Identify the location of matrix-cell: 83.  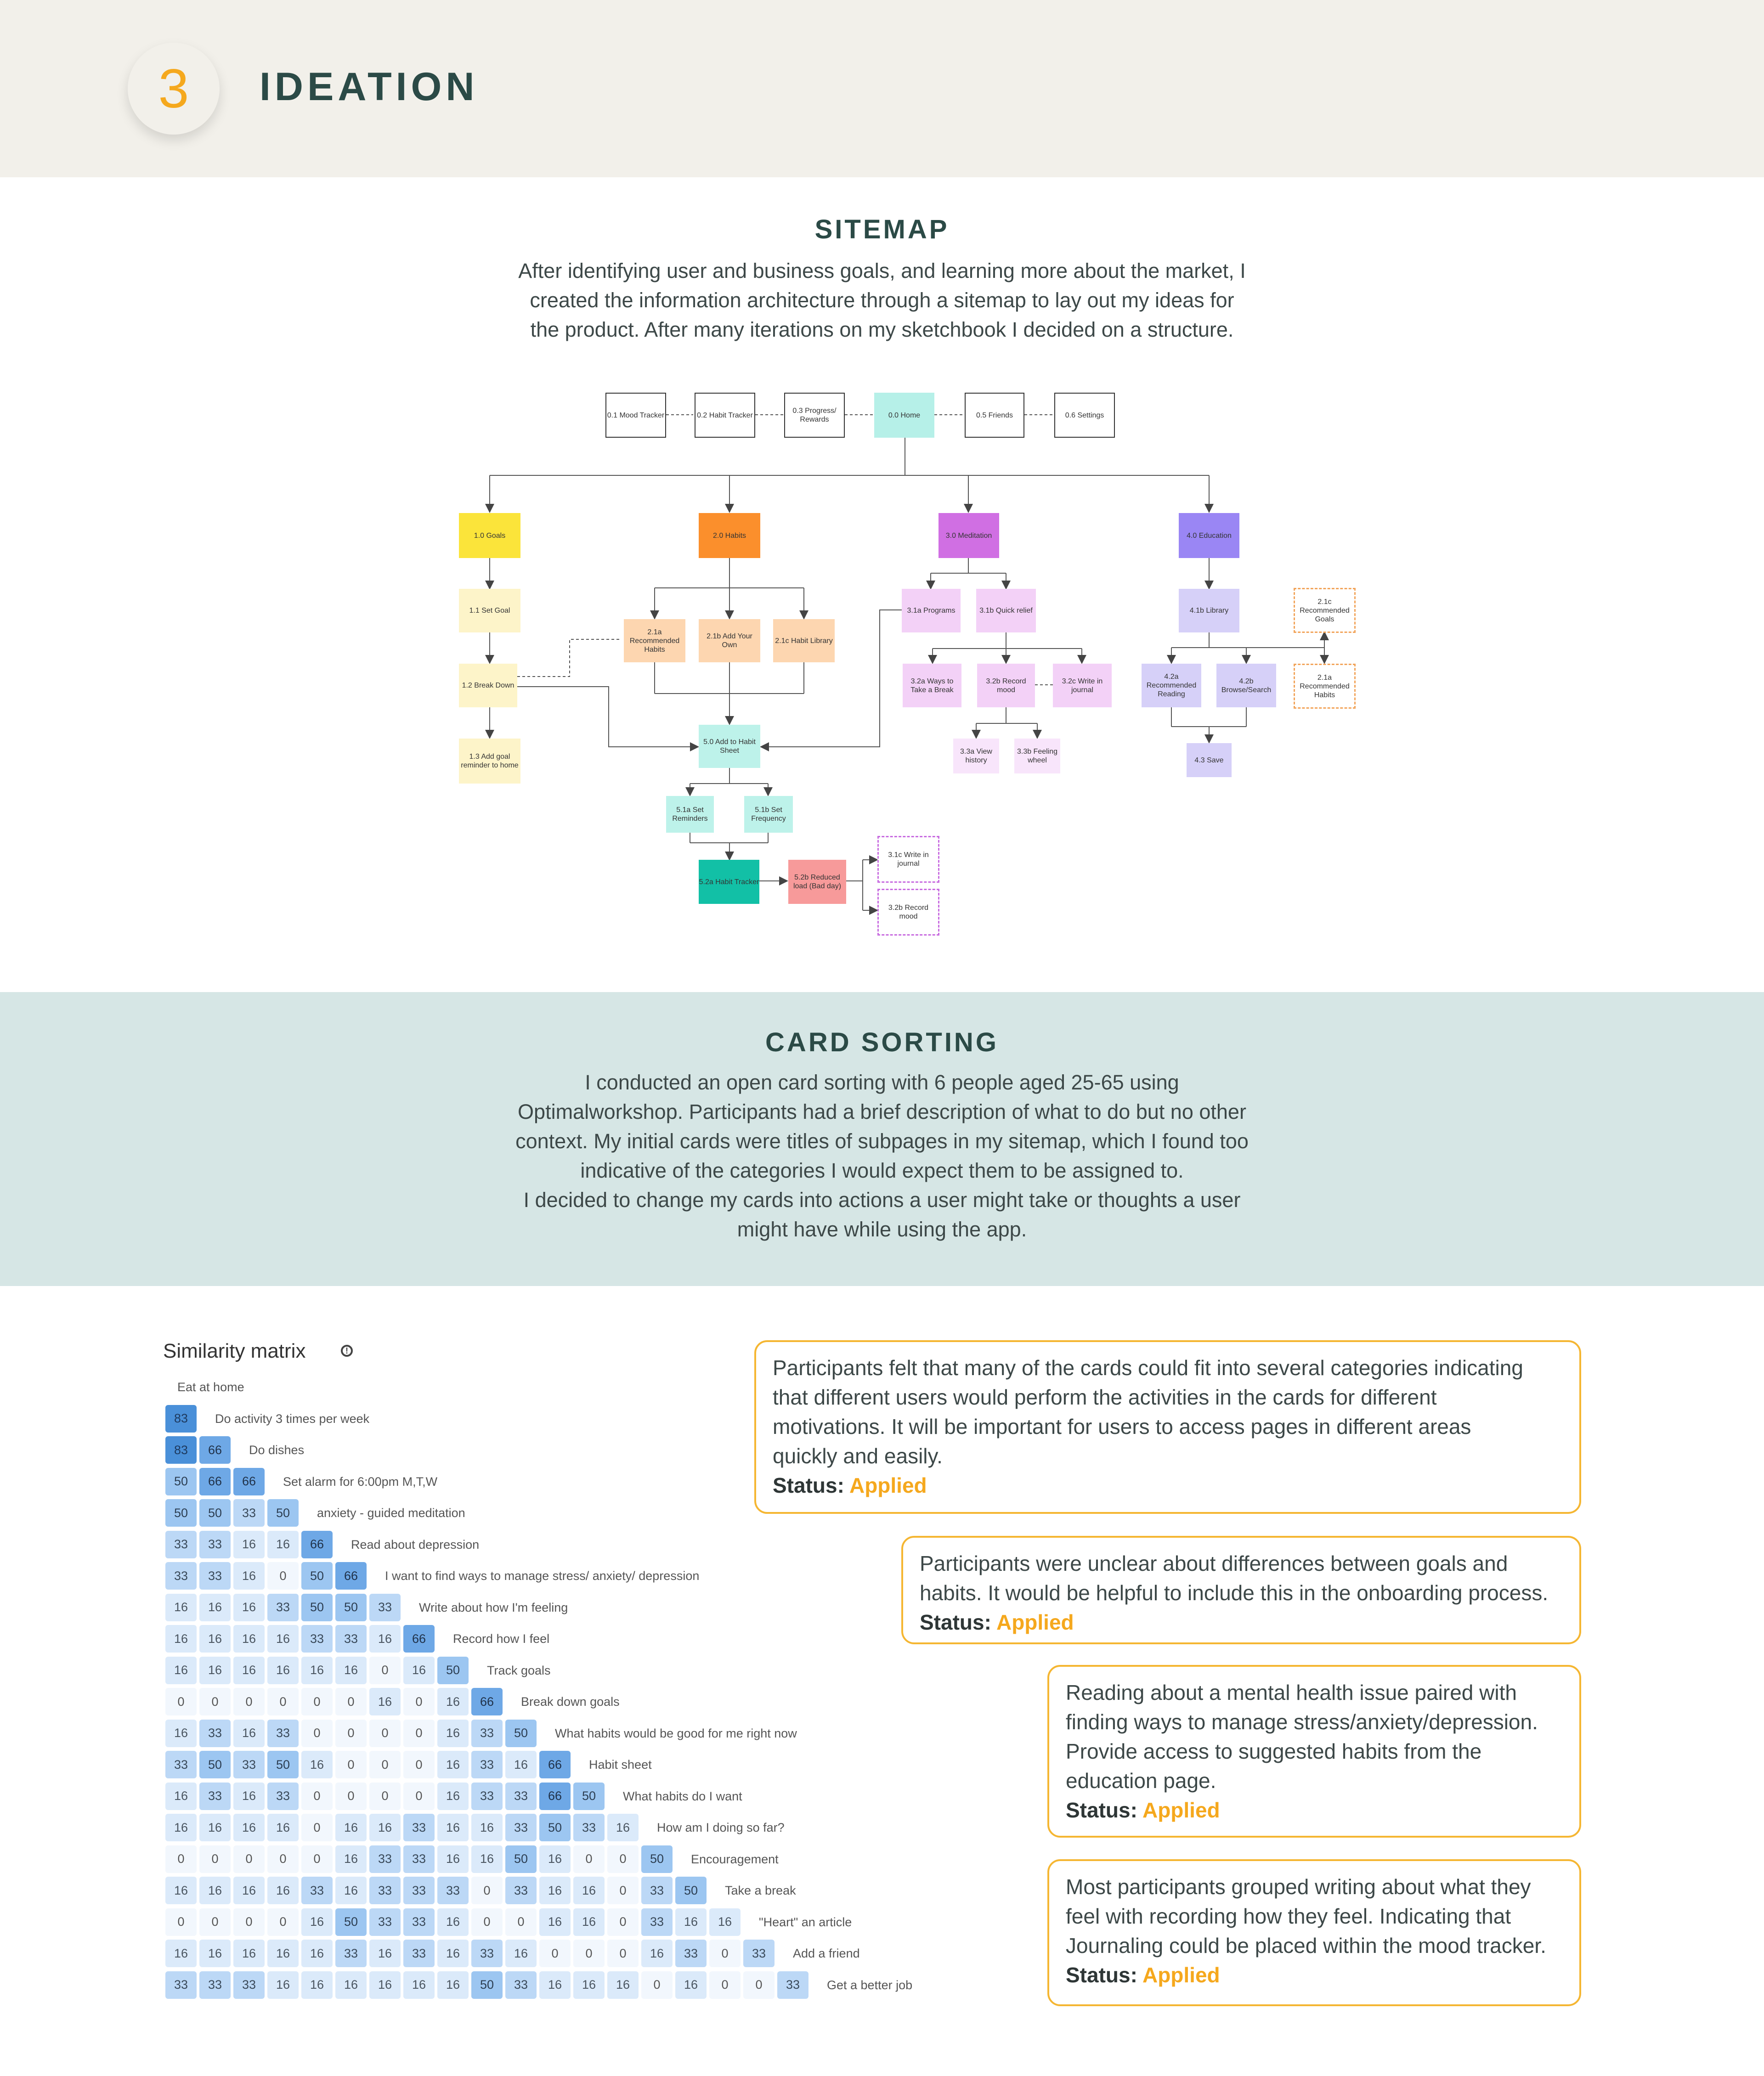
(181, 1450).